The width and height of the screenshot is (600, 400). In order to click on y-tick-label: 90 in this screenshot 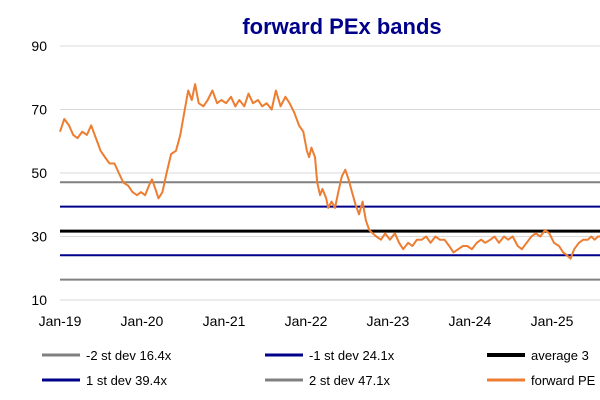, I will do `click(39, 46)`.